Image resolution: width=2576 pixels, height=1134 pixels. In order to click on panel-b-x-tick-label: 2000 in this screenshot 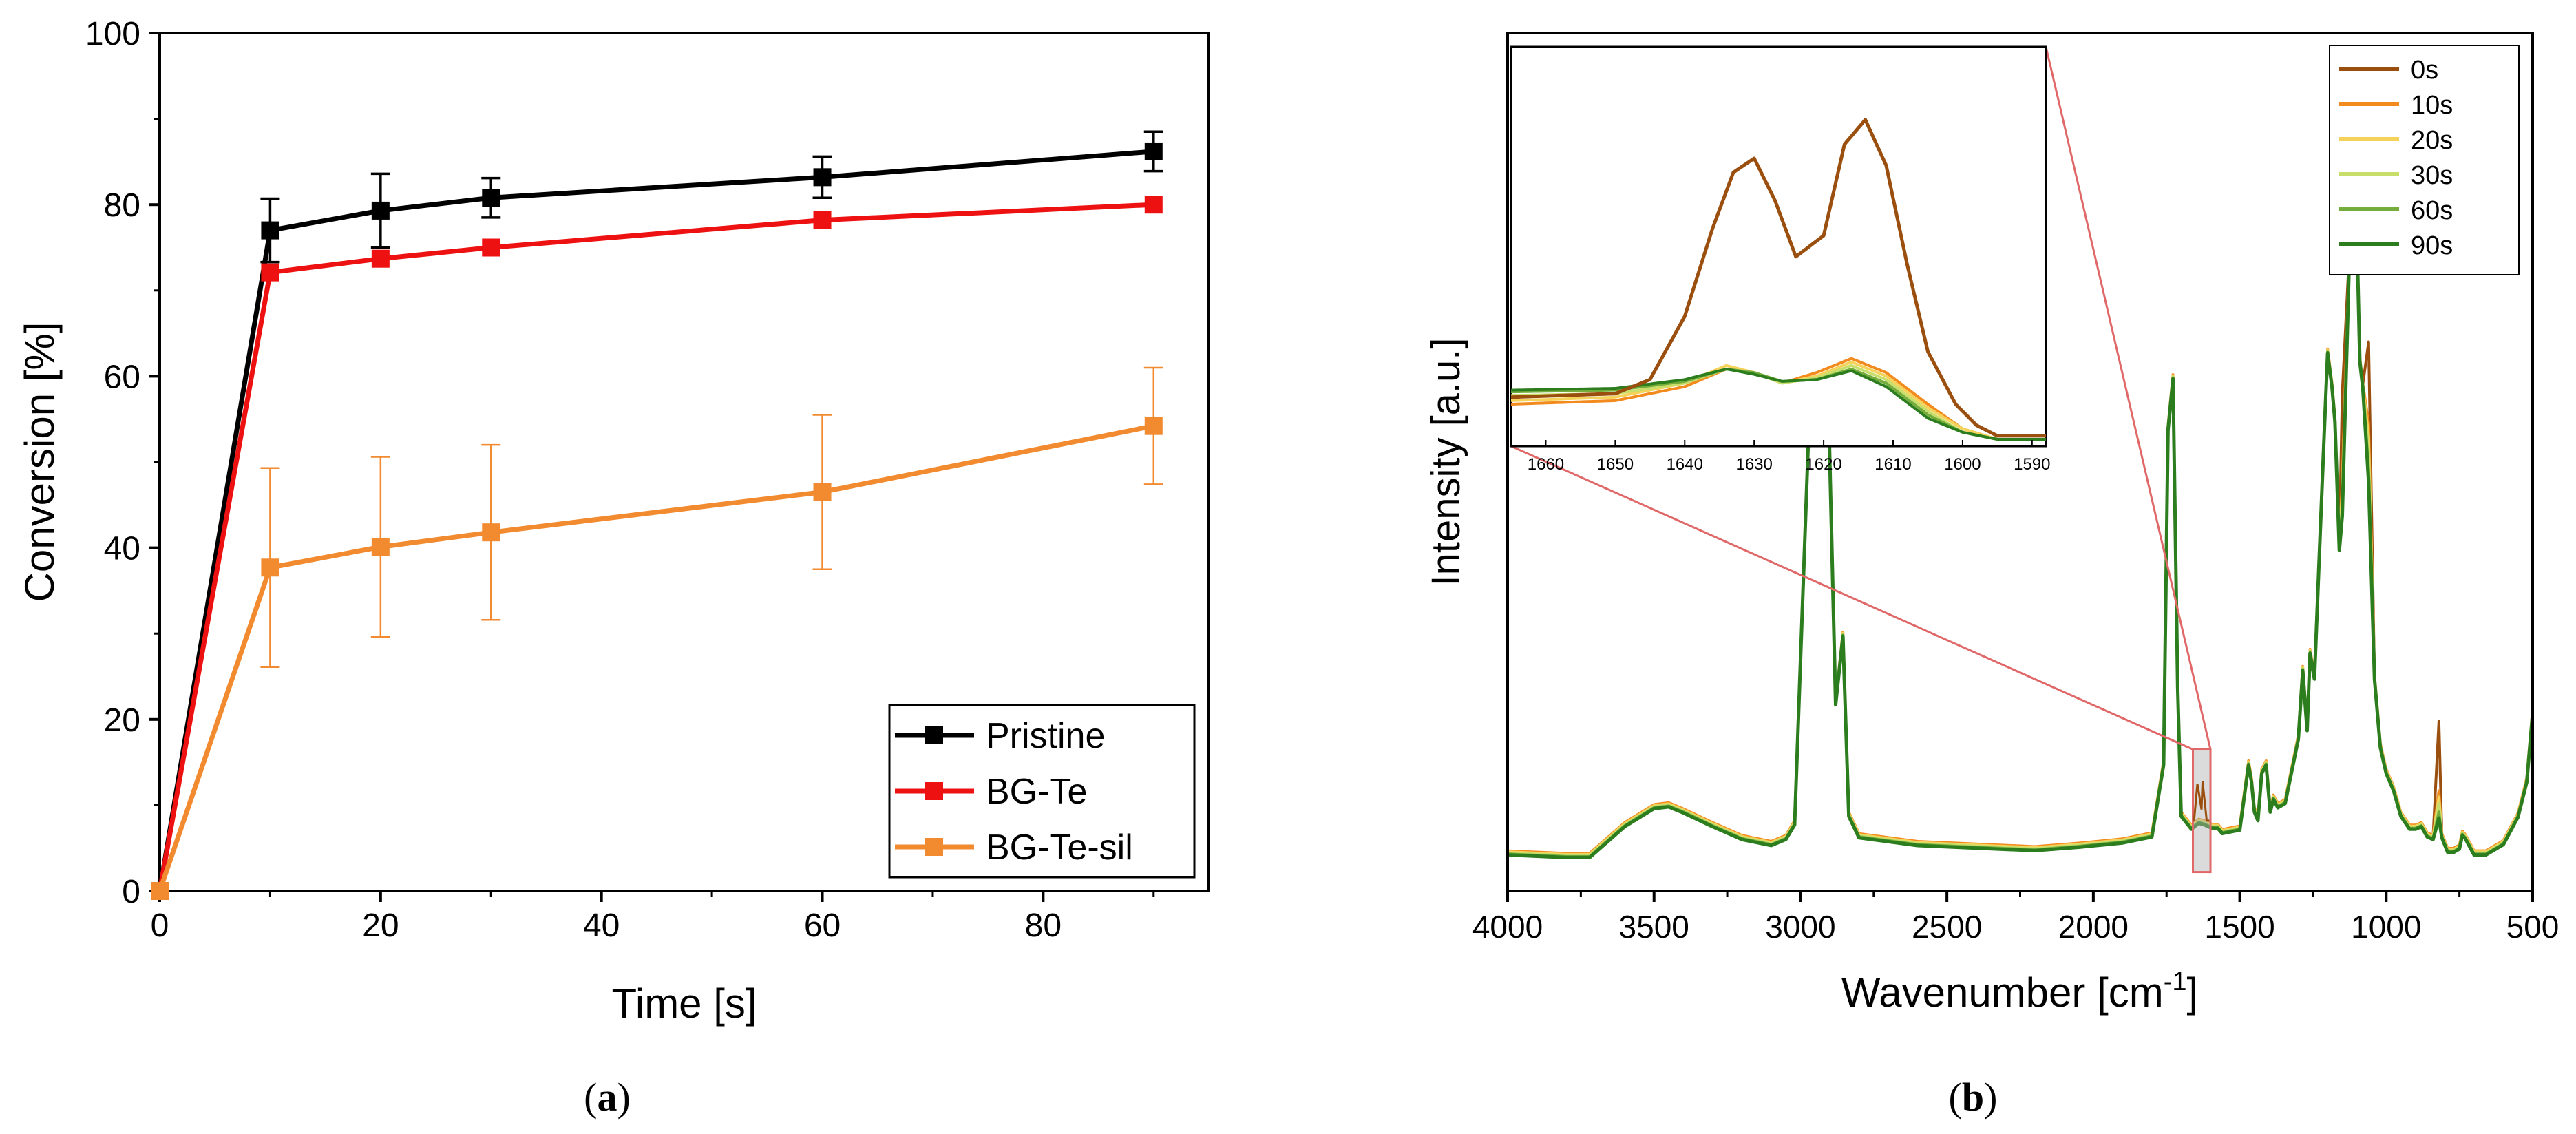, I will do `click(2093, 927)`.